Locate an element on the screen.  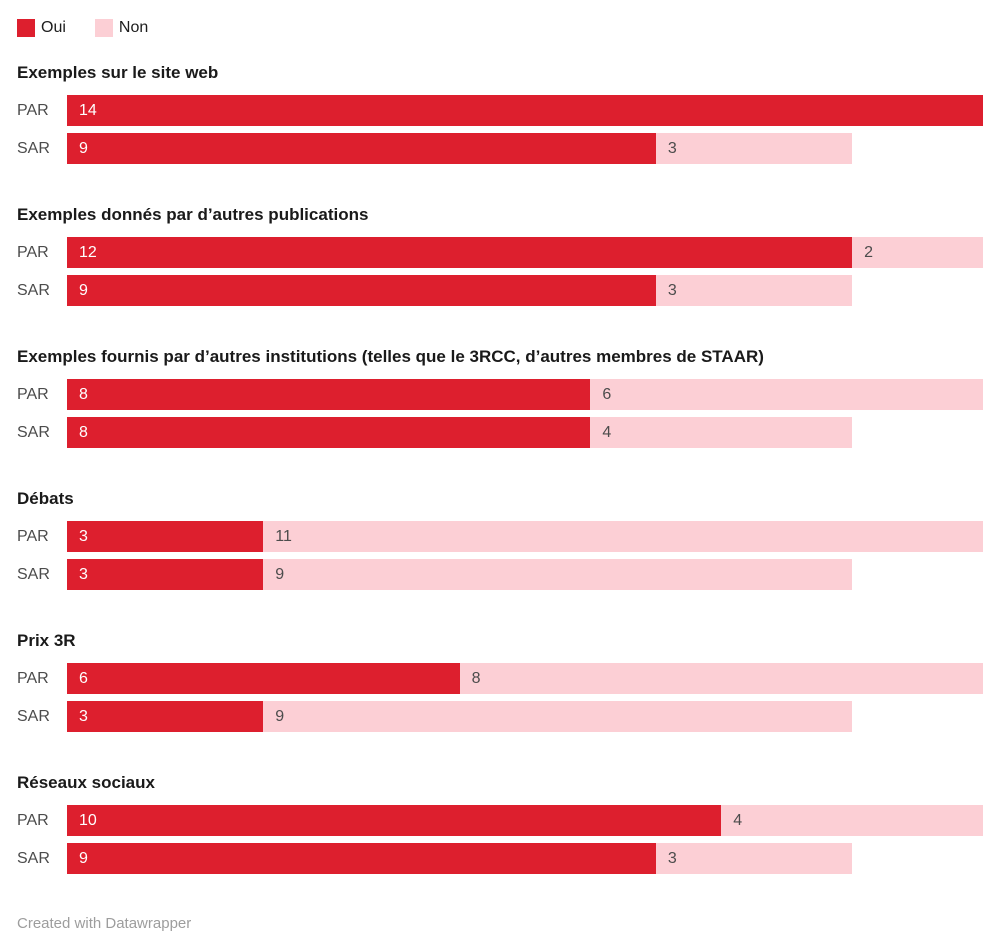
bar-track: 12 2 is located at coordinates (525, 252).